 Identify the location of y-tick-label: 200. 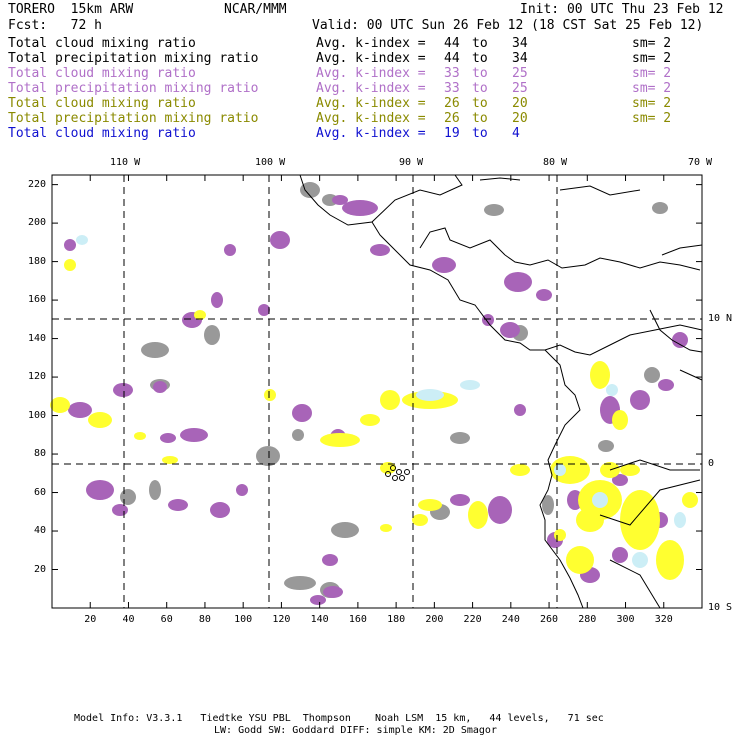
(36, 223).